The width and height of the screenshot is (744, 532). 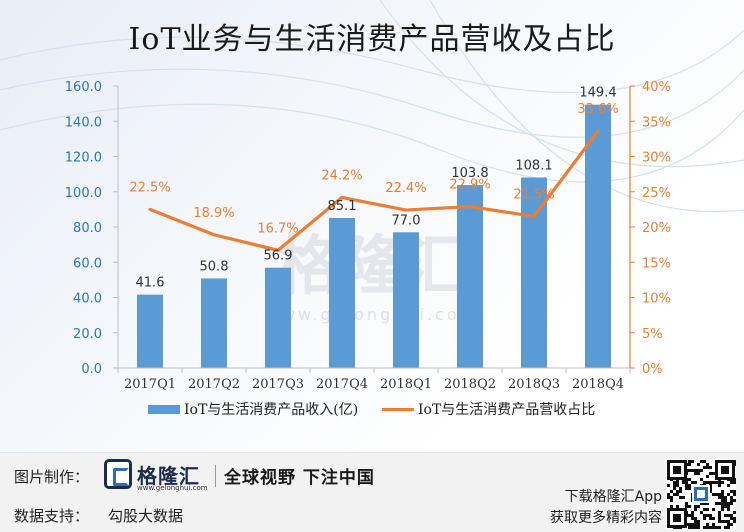 I want to click on share-point-2017Q3, so click(x=278, y=250).